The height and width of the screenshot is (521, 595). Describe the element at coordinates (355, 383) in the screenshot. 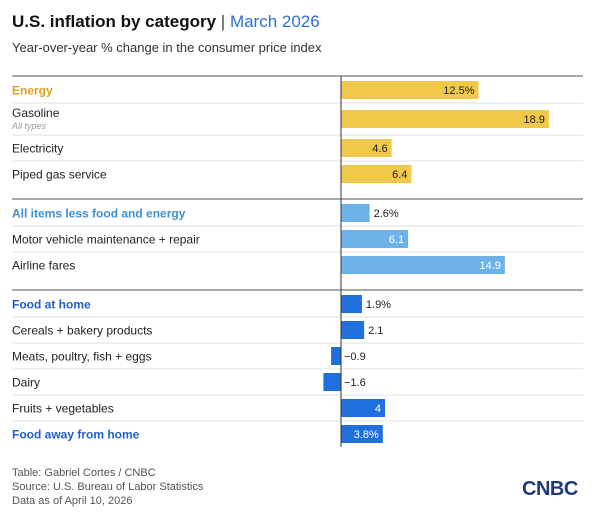

I see `value-label: −1.6` at that location.